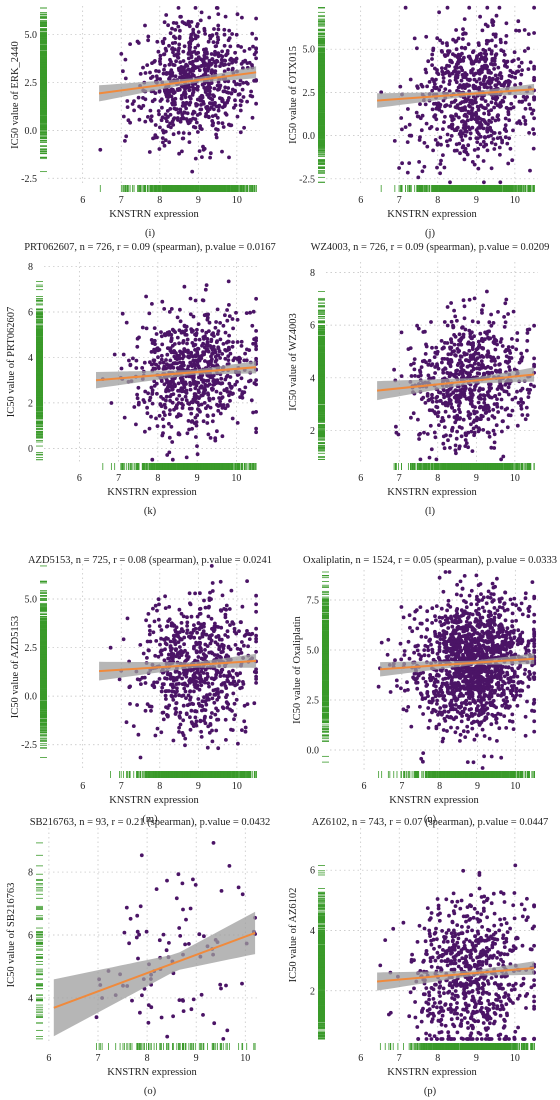 The image size is (560, 1100). I want to click on rug-y, so click(43, 90).